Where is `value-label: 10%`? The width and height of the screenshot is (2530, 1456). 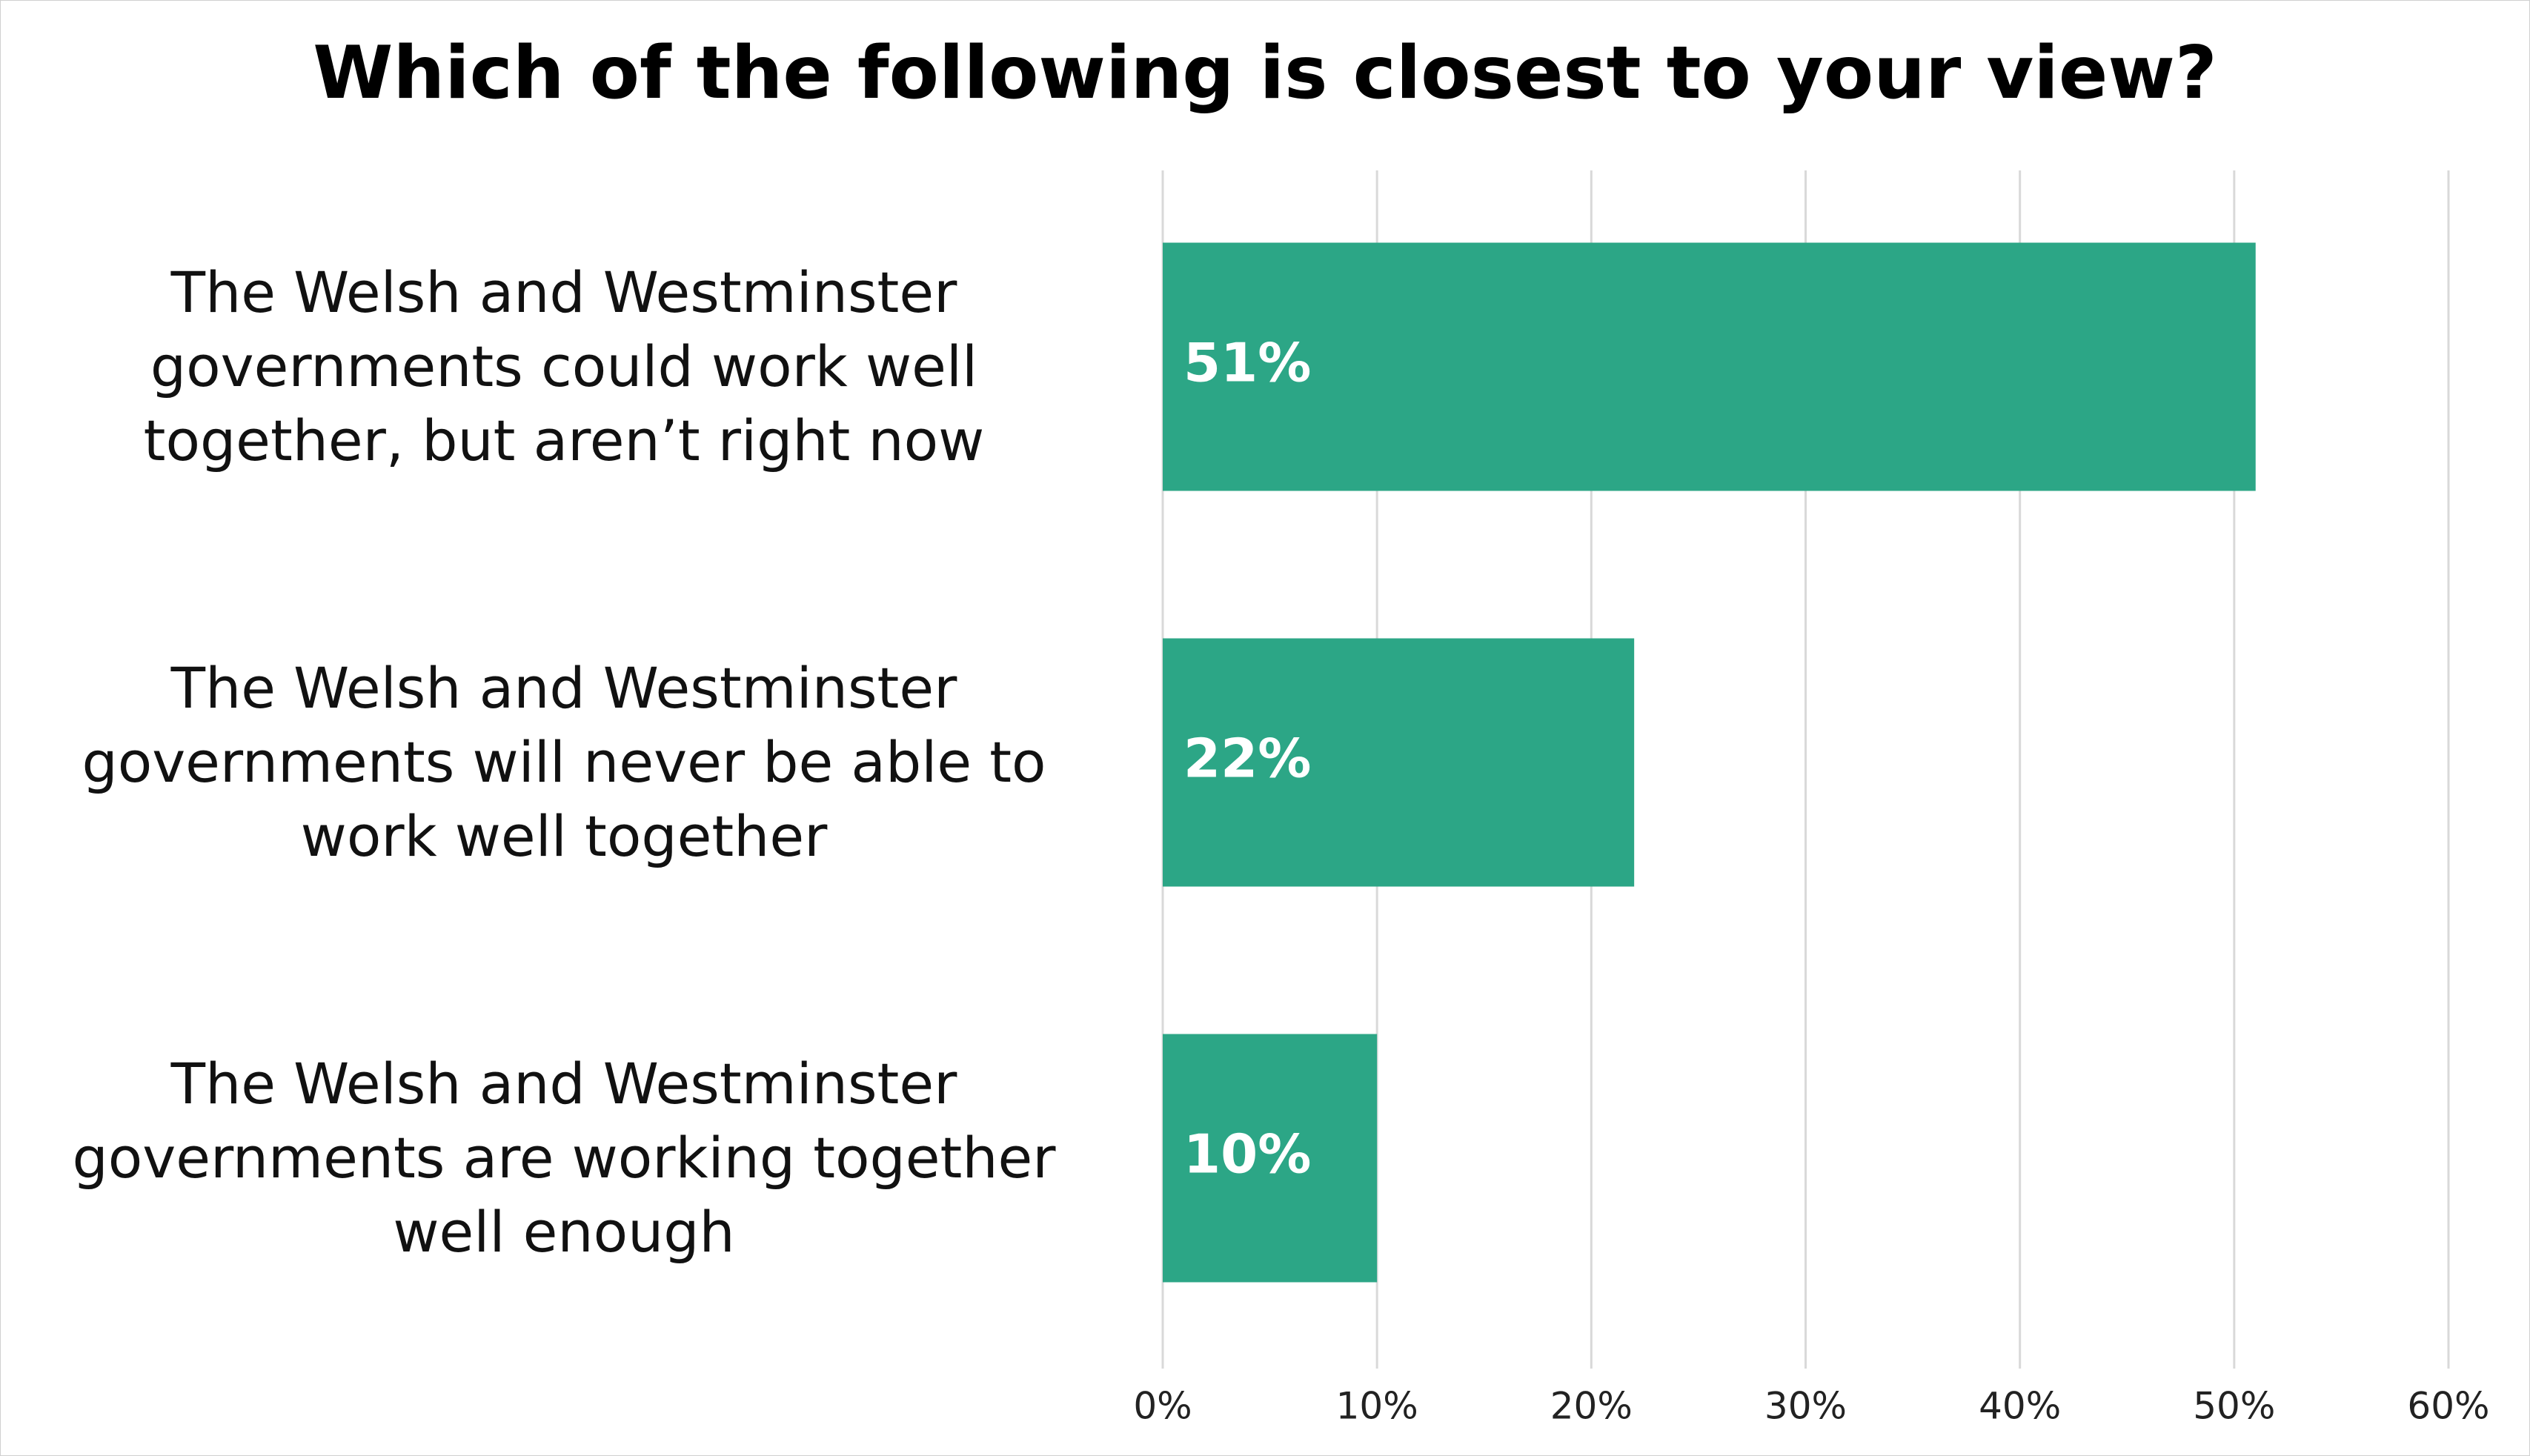 value-label: 10% is located at coordinates (1247, 1154).